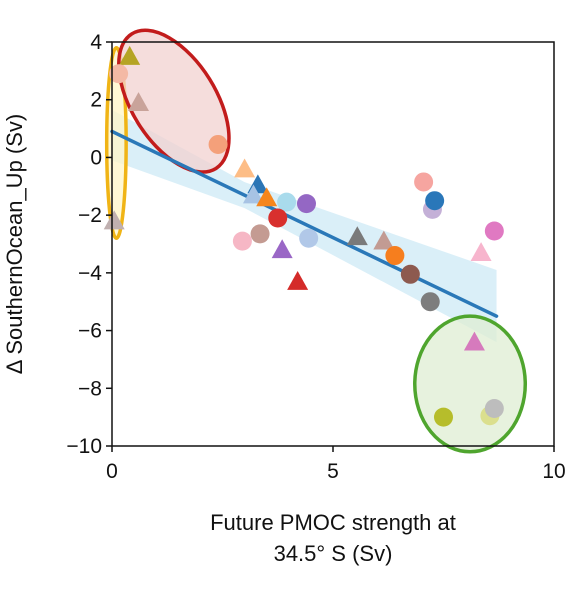  Describe the element at coordinates (96, 157) in the screenshot. I see `y-tick-label: 0` at that location.